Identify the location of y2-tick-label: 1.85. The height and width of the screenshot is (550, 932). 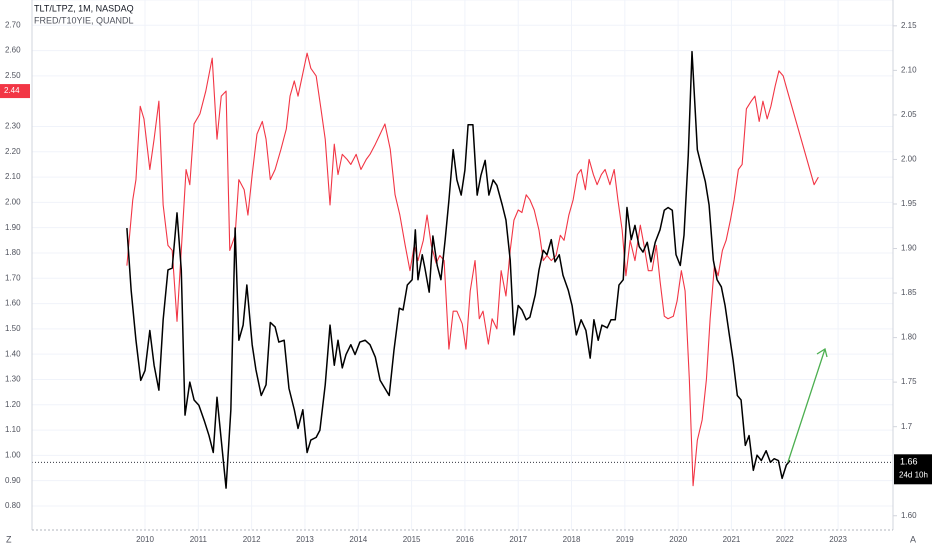
(909, 292).